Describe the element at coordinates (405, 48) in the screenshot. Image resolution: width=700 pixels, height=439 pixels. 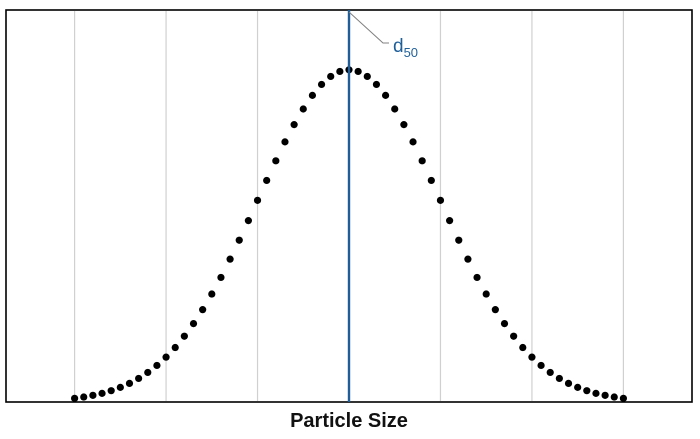
I see `median-label: d50` at that location.